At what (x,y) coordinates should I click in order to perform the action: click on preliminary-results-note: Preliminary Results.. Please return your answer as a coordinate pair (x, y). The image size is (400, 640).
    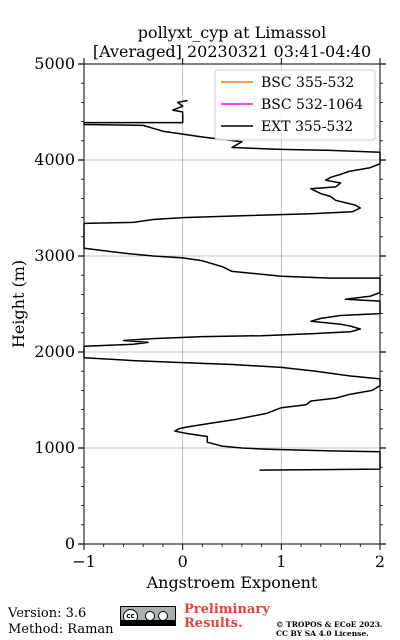
    Looking at the image, I should click on (227, 617).